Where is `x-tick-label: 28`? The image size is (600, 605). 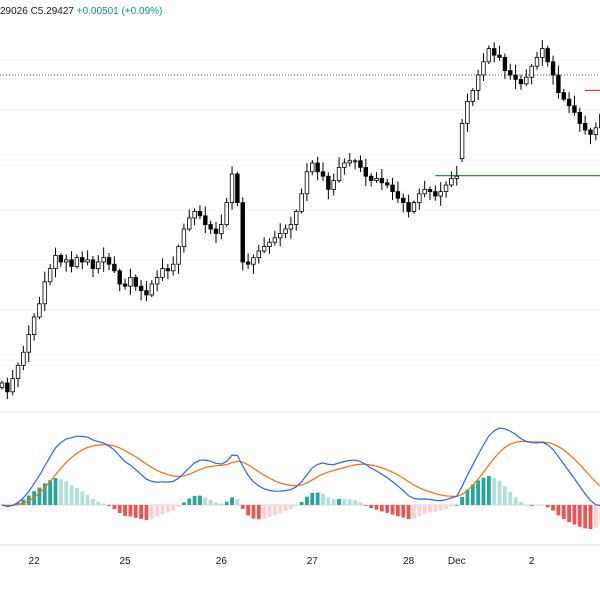 x-tick-label: 28 is located at coordinates (409, 561).